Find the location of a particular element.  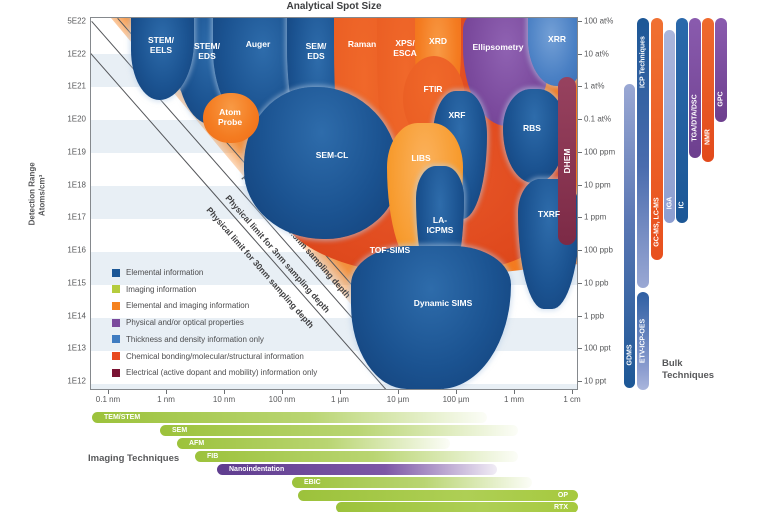

imaging-techniques-title: Imaging Techniques is located at coordinates (134, 458).